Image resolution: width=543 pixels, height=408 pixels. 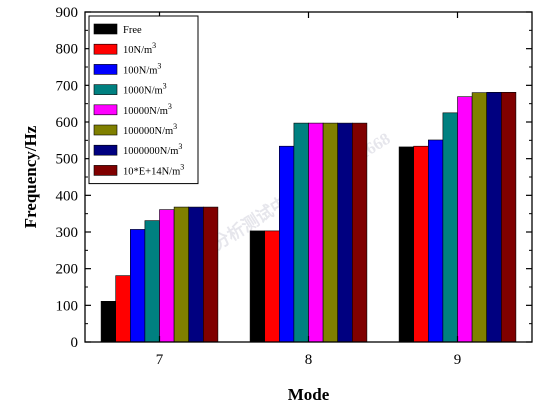 I want to click on x-tick-label: 7, so click(x=160, y=360).